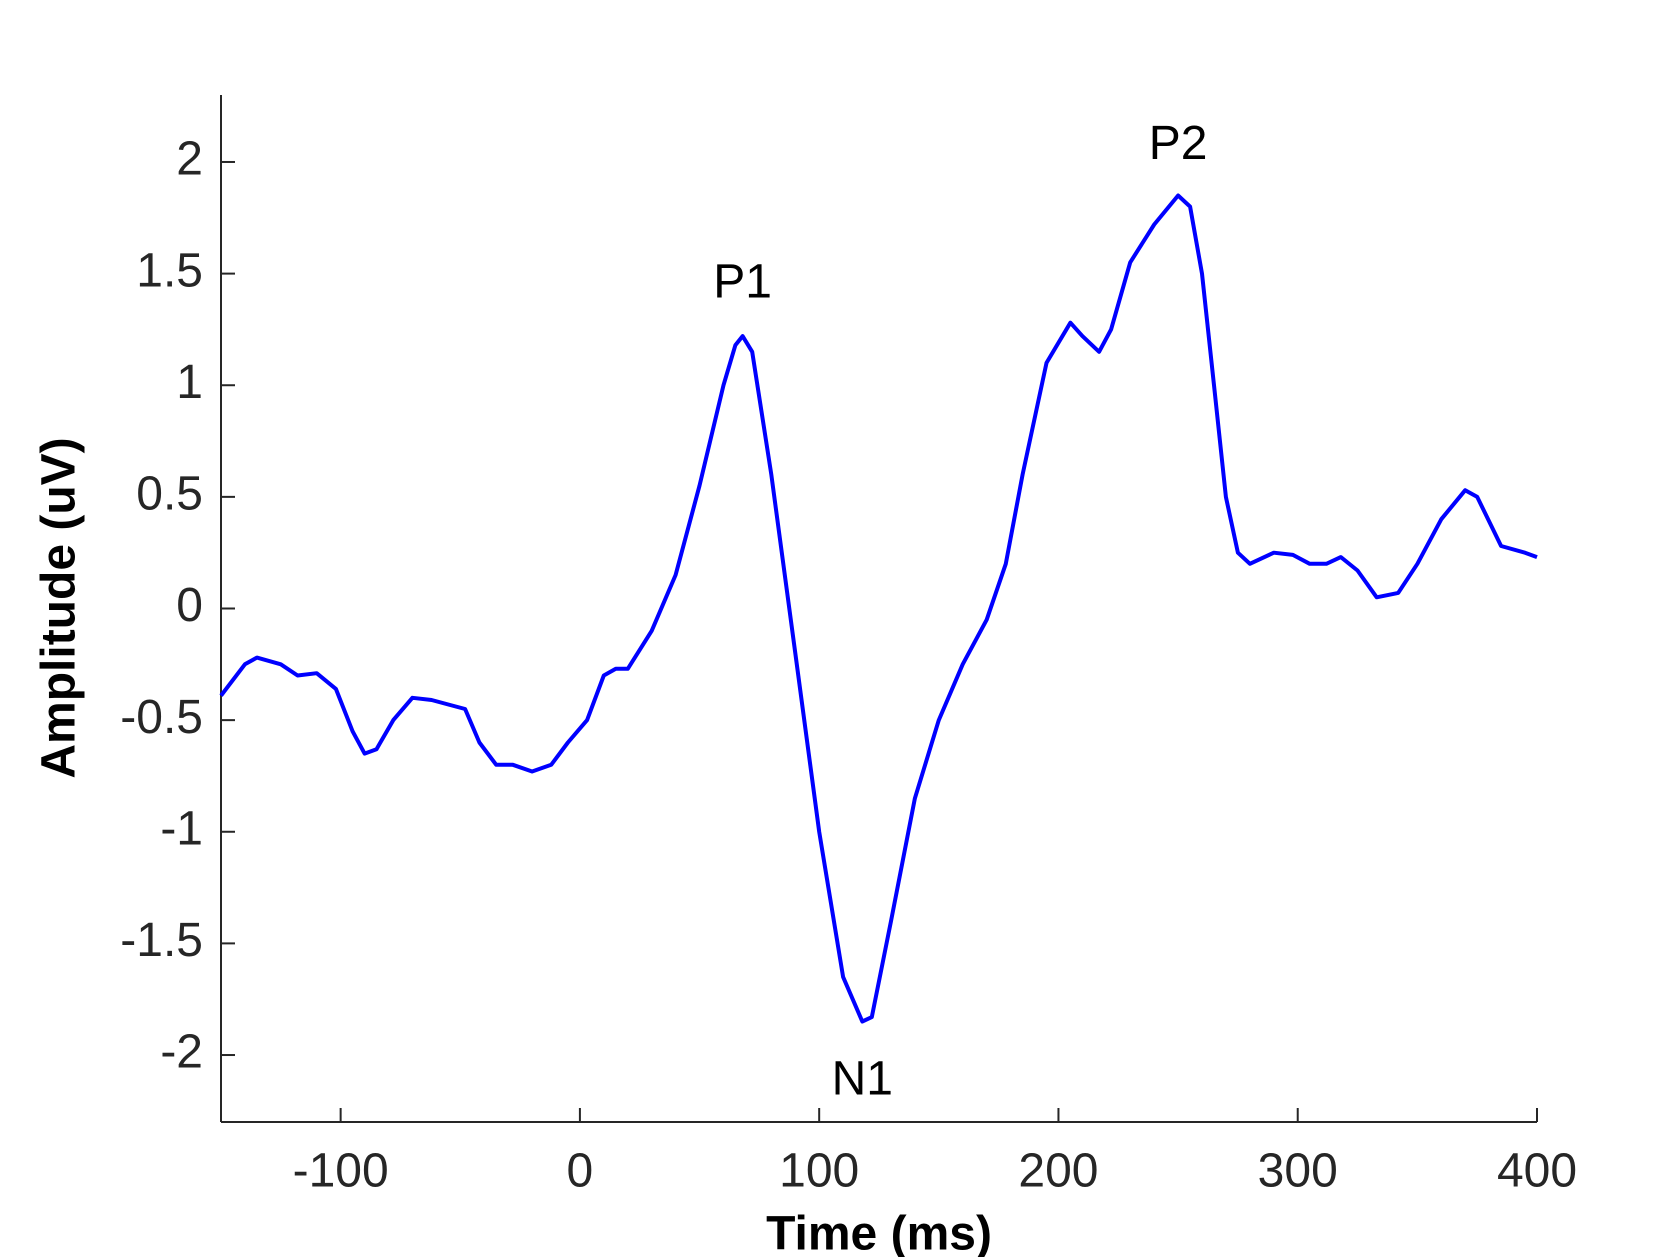 Image resolution: width=1676 pixels, height=1257 pixels. Describe the element at coordinates (341, 1171) in the screenshot. I see `x-tick-label: -100` at that location.